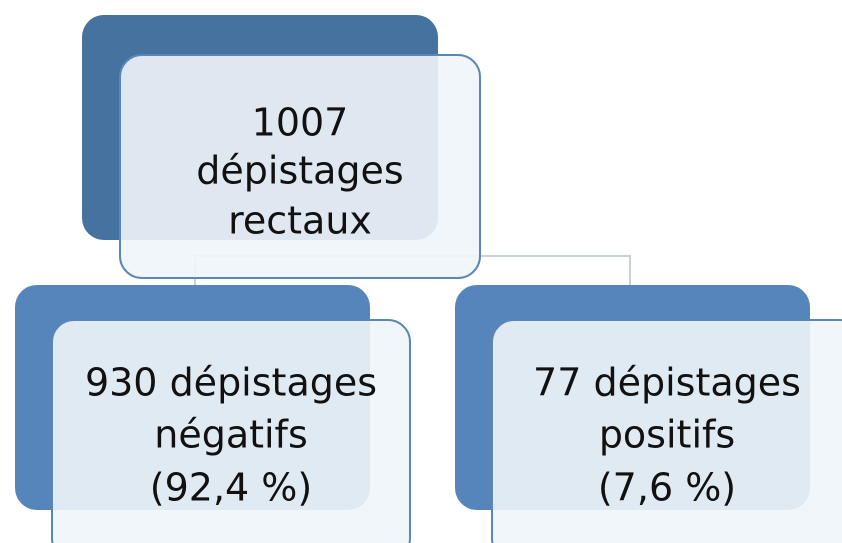 This screenshot has width=842, height=543. I want to click on node-label: 1007, so click(300, 123).